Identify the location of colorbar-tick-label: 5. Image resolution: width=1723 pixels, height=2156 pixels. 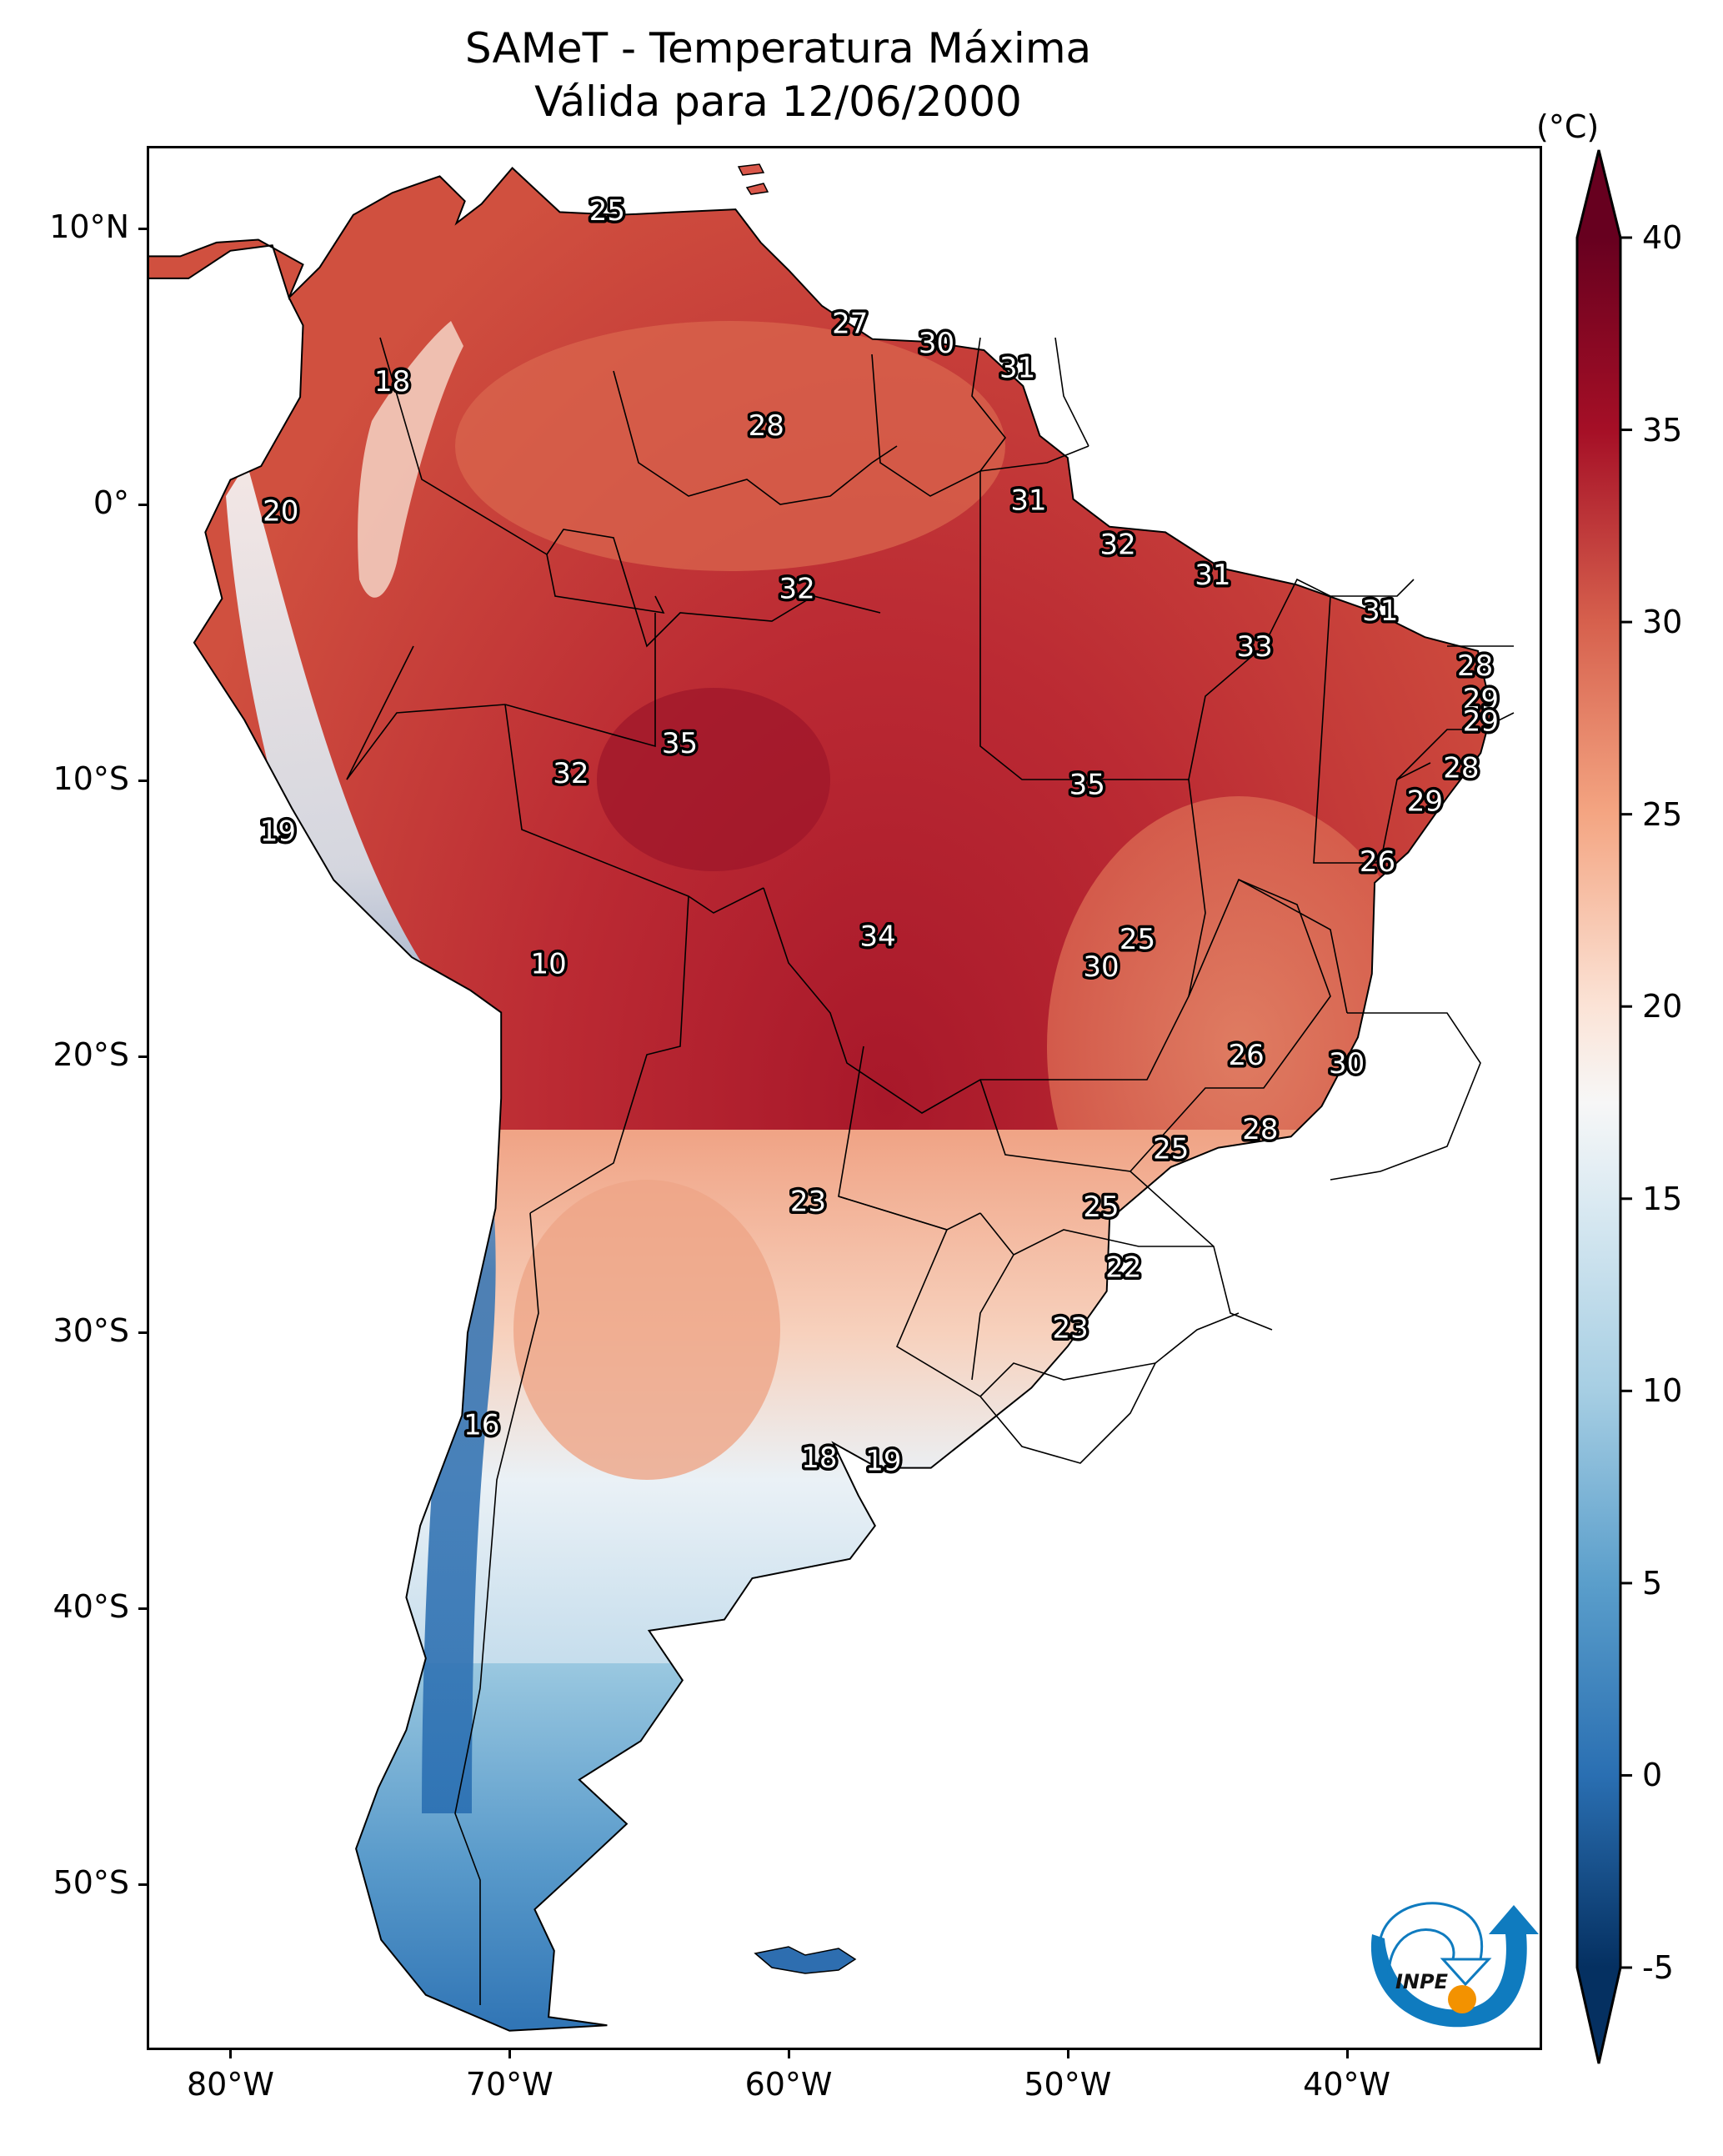
(1653, 1583).